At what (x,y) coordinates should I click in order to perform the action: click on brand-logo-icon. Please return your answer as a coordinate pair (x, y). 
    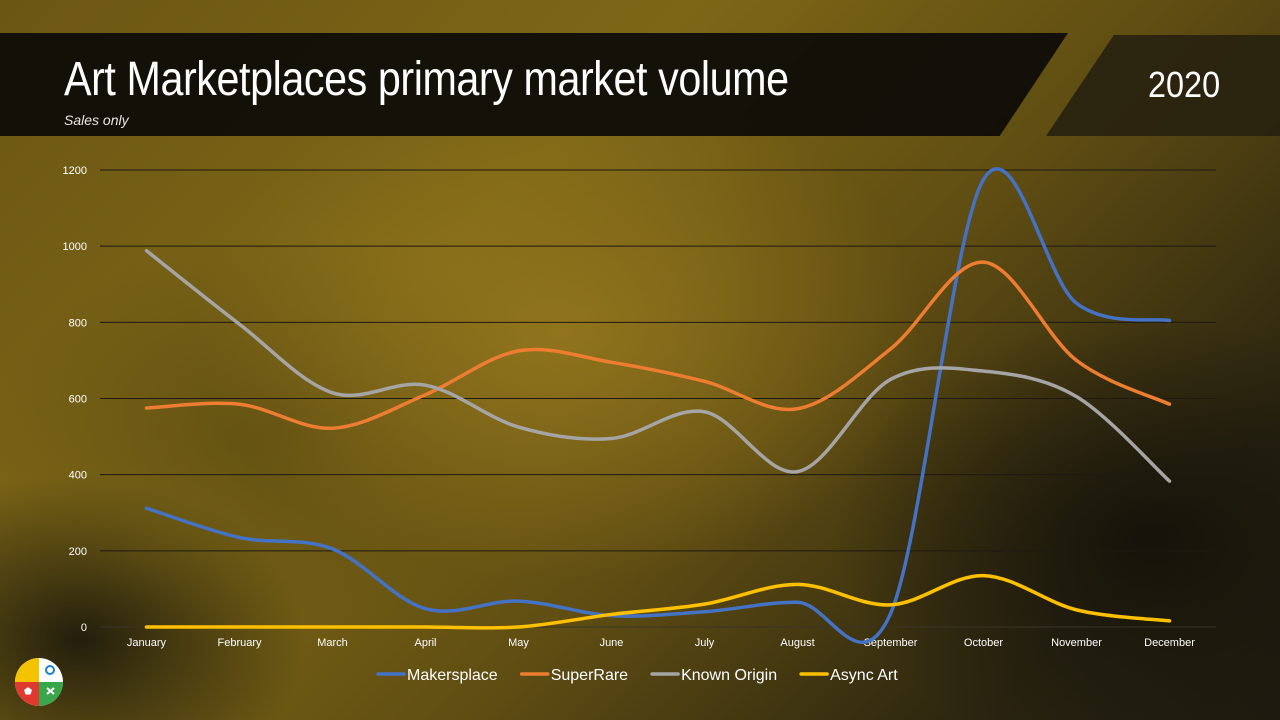
    Looking at the image, I should click on (39, 682).